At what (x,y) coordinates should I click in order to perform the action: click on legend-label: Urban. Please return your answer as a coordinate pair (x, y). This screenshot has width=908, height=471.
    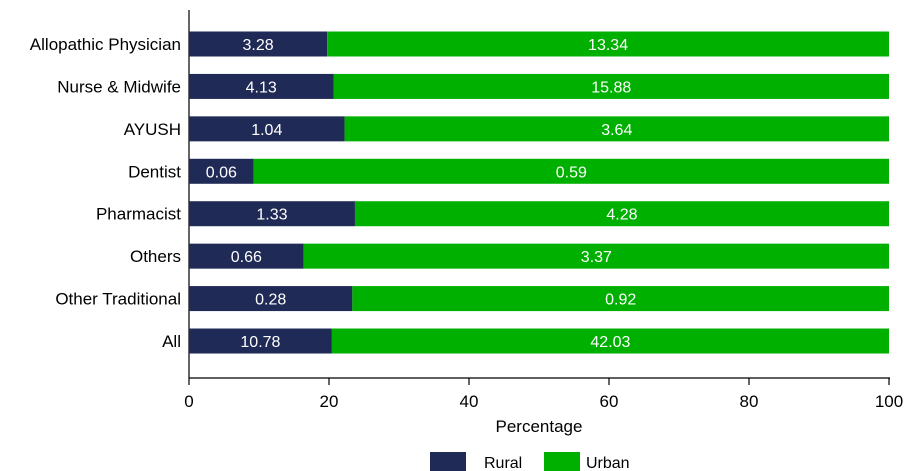
    Looking at the image, I should click on (608, 463).